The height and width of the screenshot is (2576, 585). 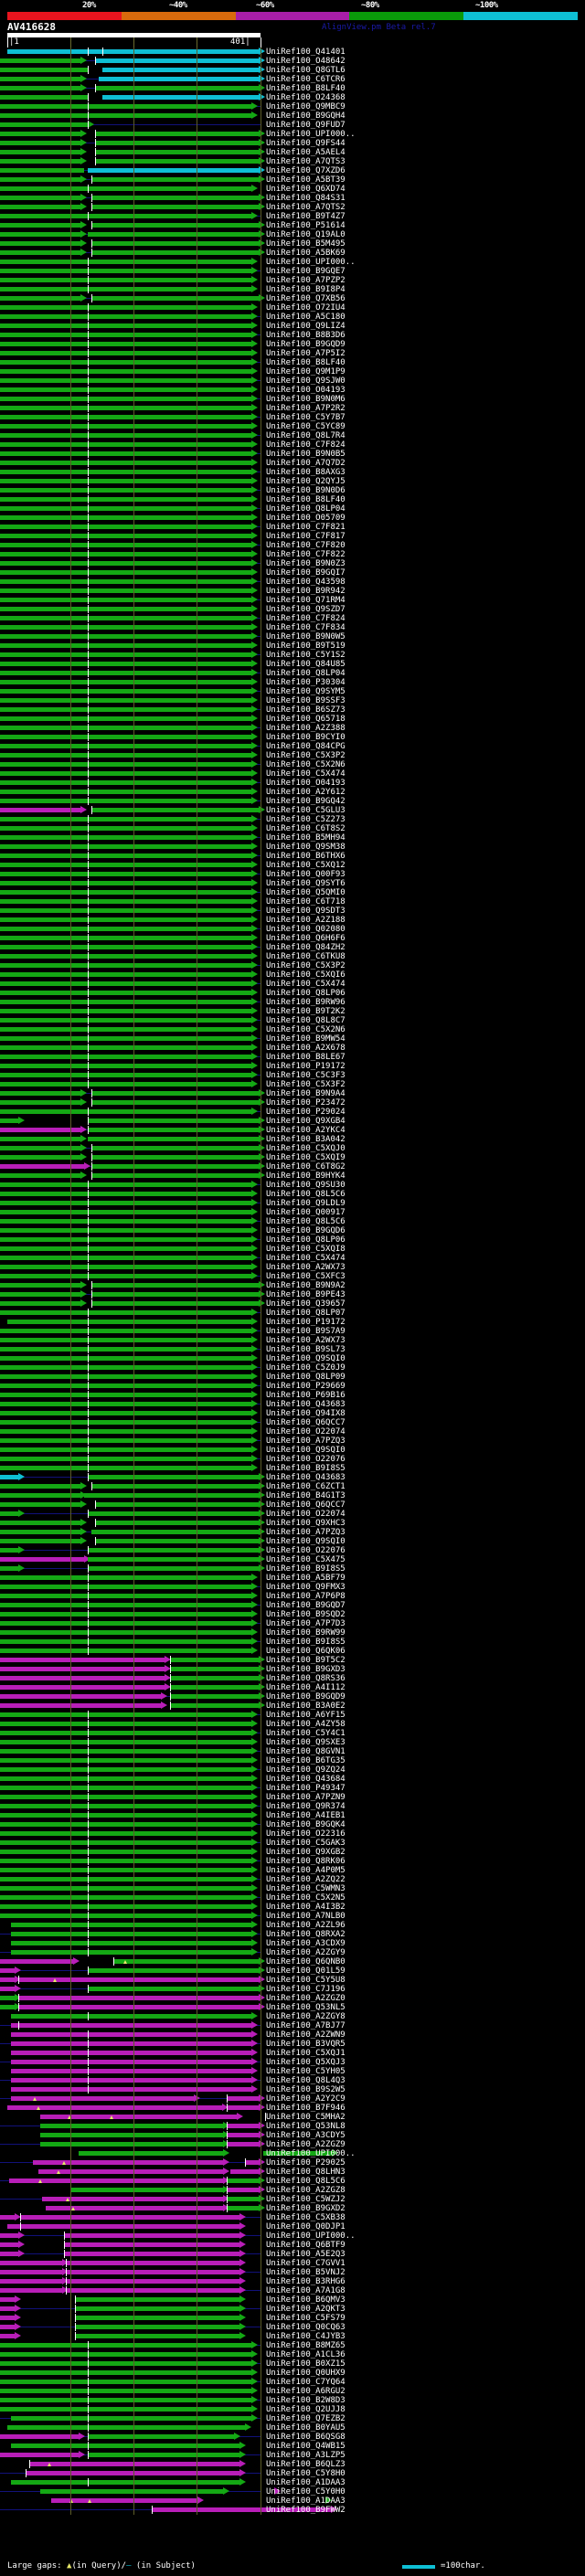 What do you see at coordinates (293, 1130) in the screenshot?
I see `alignment-row: UniRef100_A2YKC4` at bounding box center [293, 1130].